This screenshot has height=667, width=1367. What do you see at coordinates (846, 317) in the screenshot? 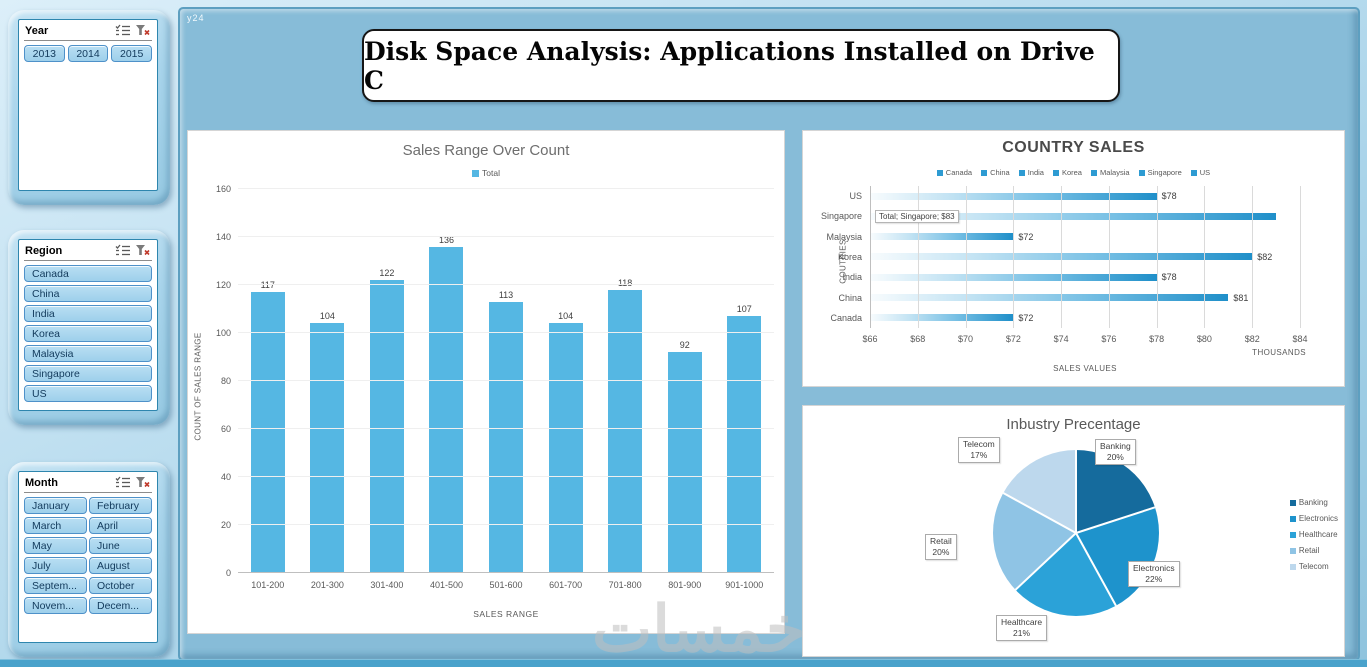
I see `y-category-label: Canada` at bounding box center [846, 317].